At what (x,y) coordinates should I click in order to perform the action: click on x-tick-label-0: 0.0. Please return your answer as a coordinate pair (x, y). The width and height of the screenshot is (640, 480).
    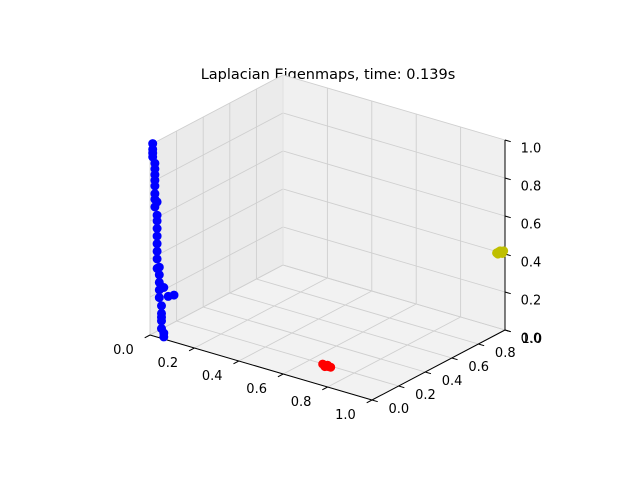
    Looking at the image, I should click on (123, 350).